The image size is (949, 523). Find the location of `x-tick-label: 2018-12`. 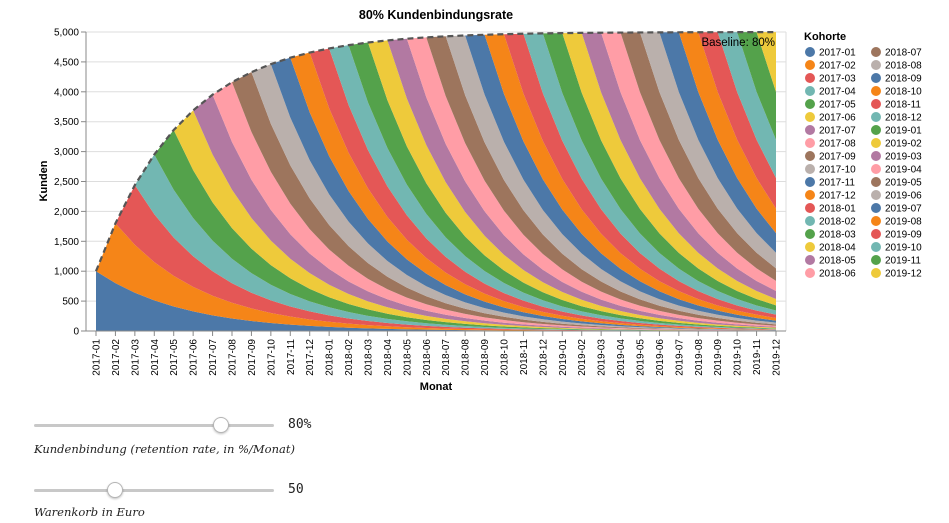

x-tick-label: 2018-12 is located at coordinates (543, 357).